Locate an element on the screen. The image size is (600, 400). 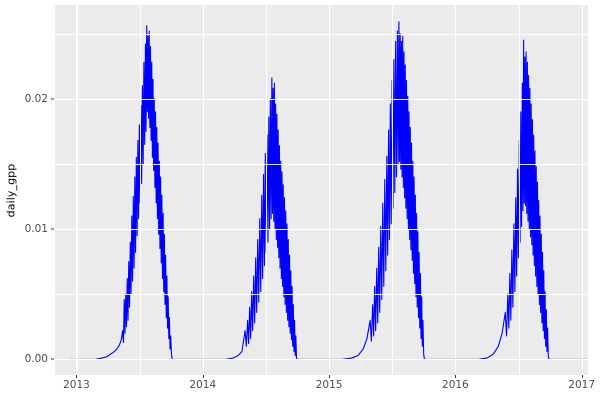
x-axis-tick-labels: 2013 2014 2015 2016 2017 is located at coordinates (325, 388).